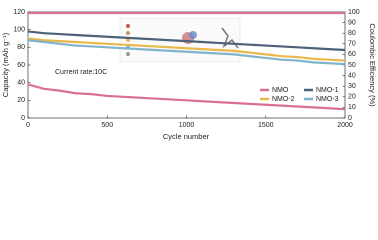  Describe the element at coordinates (352, 65) in the screenshot. I see `y2-tick-label: 50` at that location.